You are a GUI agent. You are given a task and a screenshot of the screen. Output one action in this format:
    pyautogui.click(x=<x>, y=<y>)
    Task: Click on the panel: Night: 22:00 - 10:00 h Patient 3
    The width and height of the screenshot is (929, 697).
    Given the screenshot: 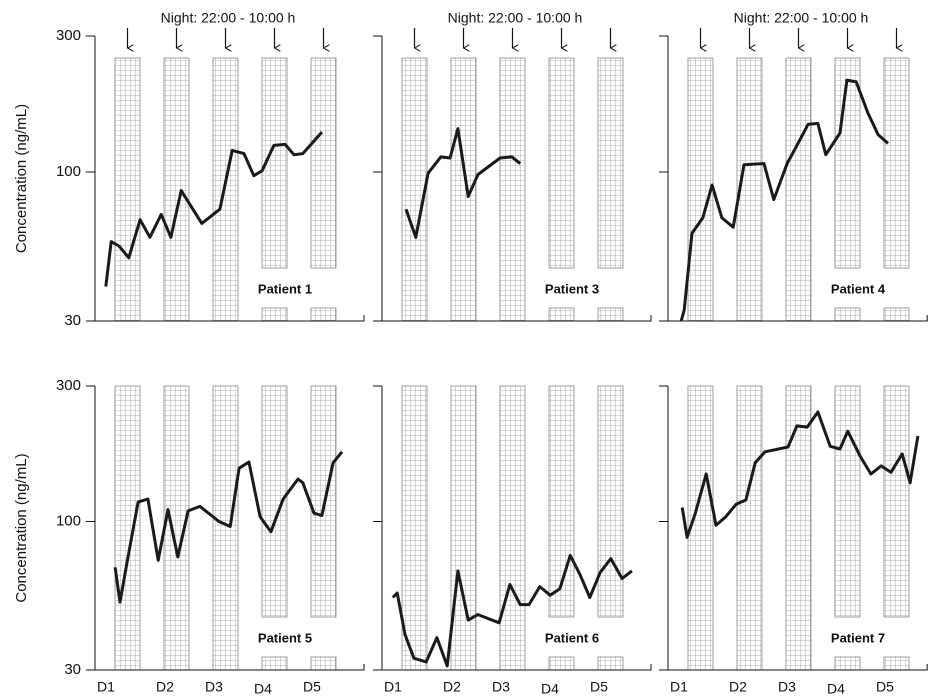 What is the action you would take?
    pyautogui.click(x=512, y=166)
    